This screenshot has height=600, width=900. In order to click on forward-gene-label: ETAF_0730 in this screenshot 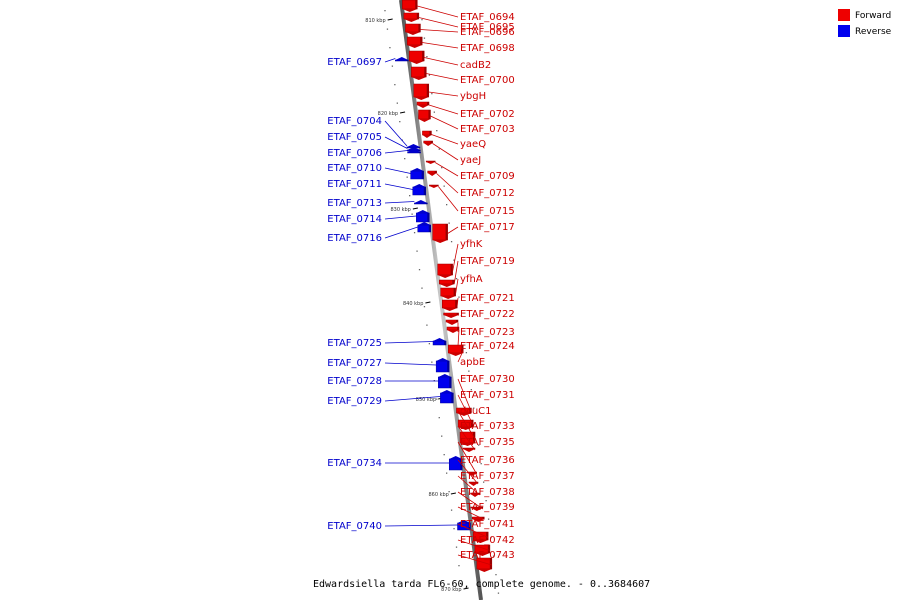, I will do `click(487, 379)`.